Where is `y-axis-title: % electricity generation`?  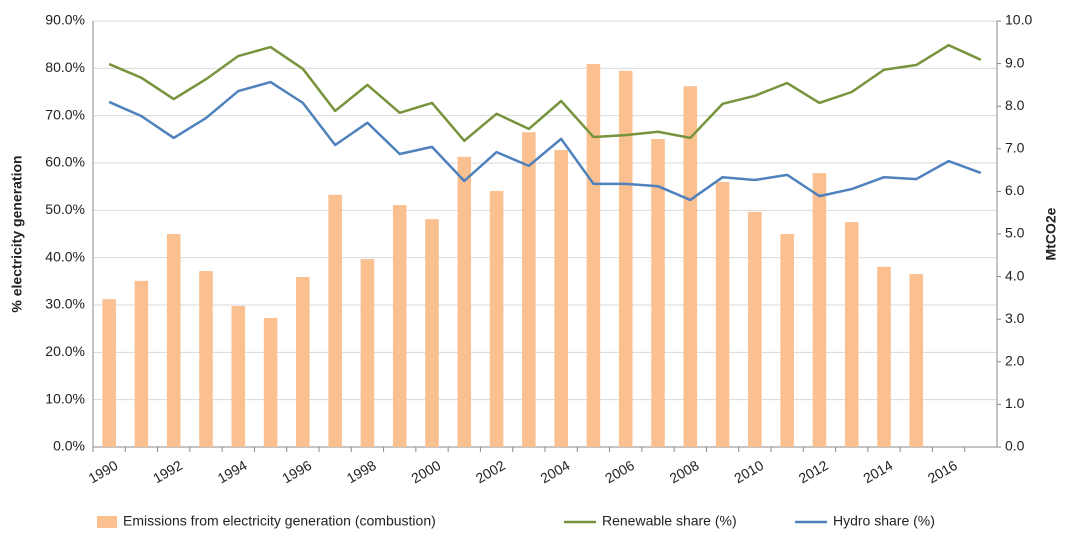 y-axis-title: % electricity generation is located at coordinates (17, 233).